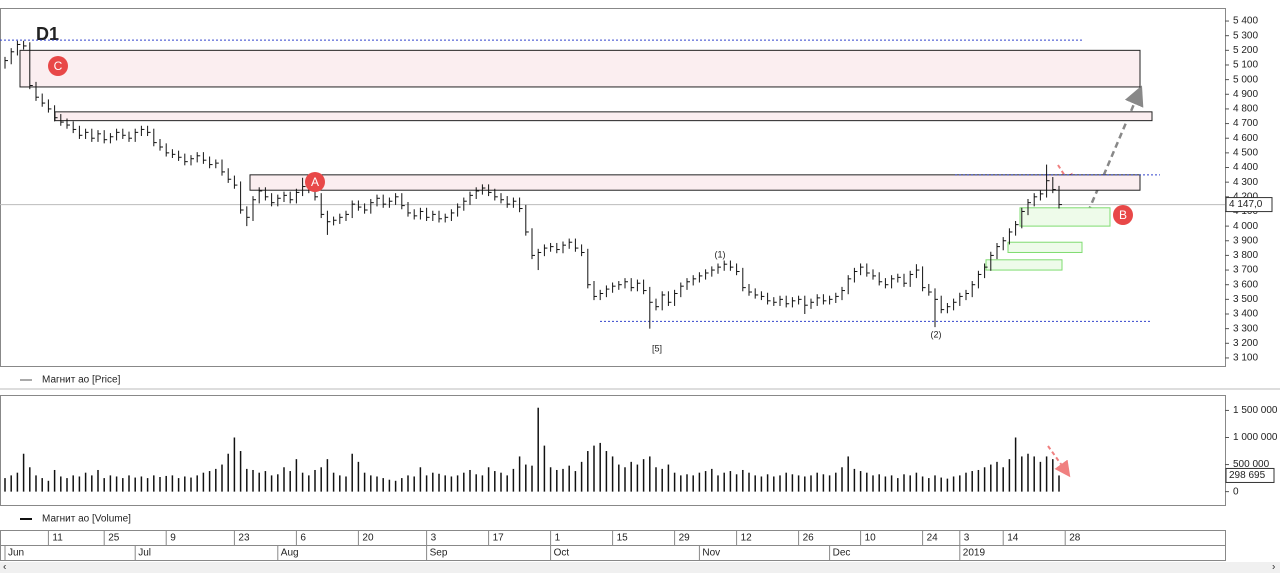  What do you see at coordinates (1251, 464) in the screenshot?
I see `y-tick-label: 500 000` at bounding box center [1251, 464].